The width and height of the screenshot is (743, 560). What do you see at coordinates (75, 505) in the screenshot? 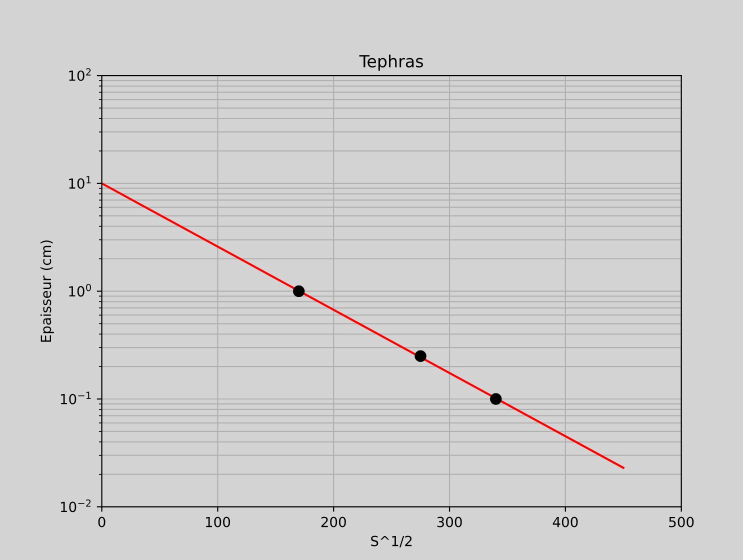
I see `y-tick-label: 10$^{−2}$` at bounding box center [75, 505].